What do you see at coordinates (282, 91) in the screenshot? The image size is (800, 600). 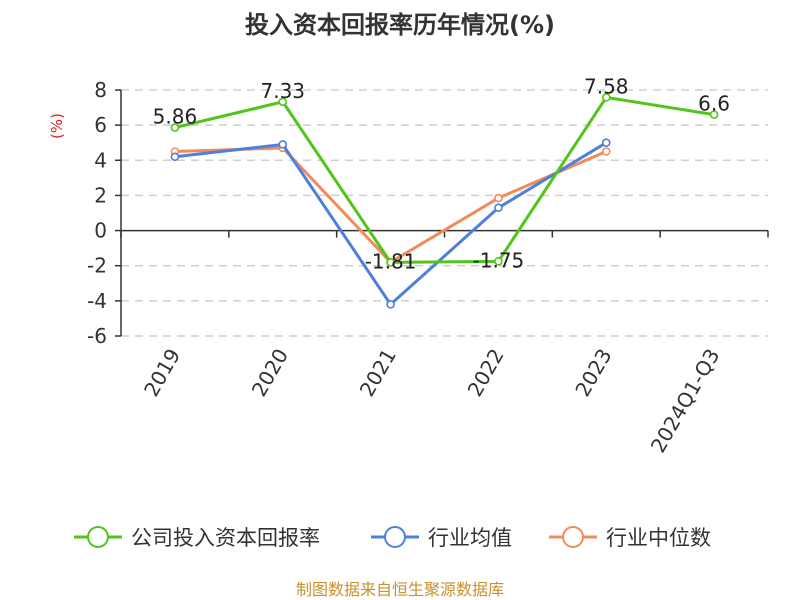 I see `data-label: 7.33` at bounding box center [282, 91].